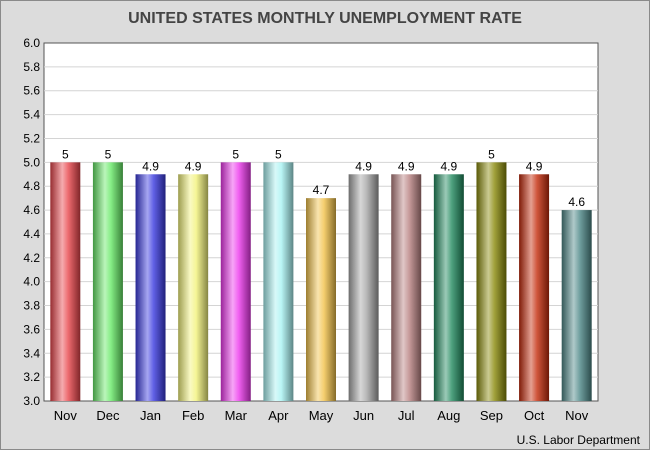 Image resolution: width=650 pixels, height=450 pixels. I want to click on y-tick-label: 3.4, so click(31, 353).